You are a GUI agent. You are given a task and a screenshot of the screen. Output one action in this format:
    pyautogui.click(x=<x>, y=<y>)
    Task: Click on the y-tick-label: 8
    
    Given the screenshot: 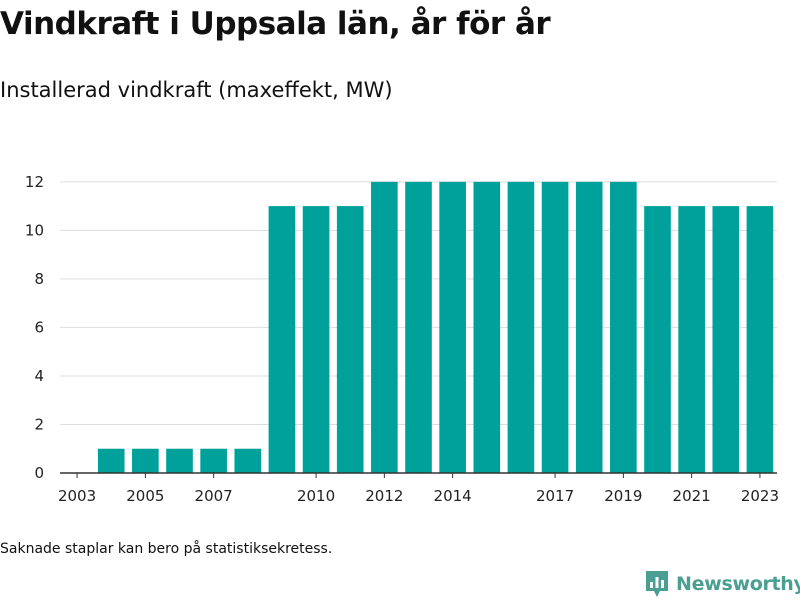 What is the action you would take?
    pyautogui.click(x=39, y=279)
    